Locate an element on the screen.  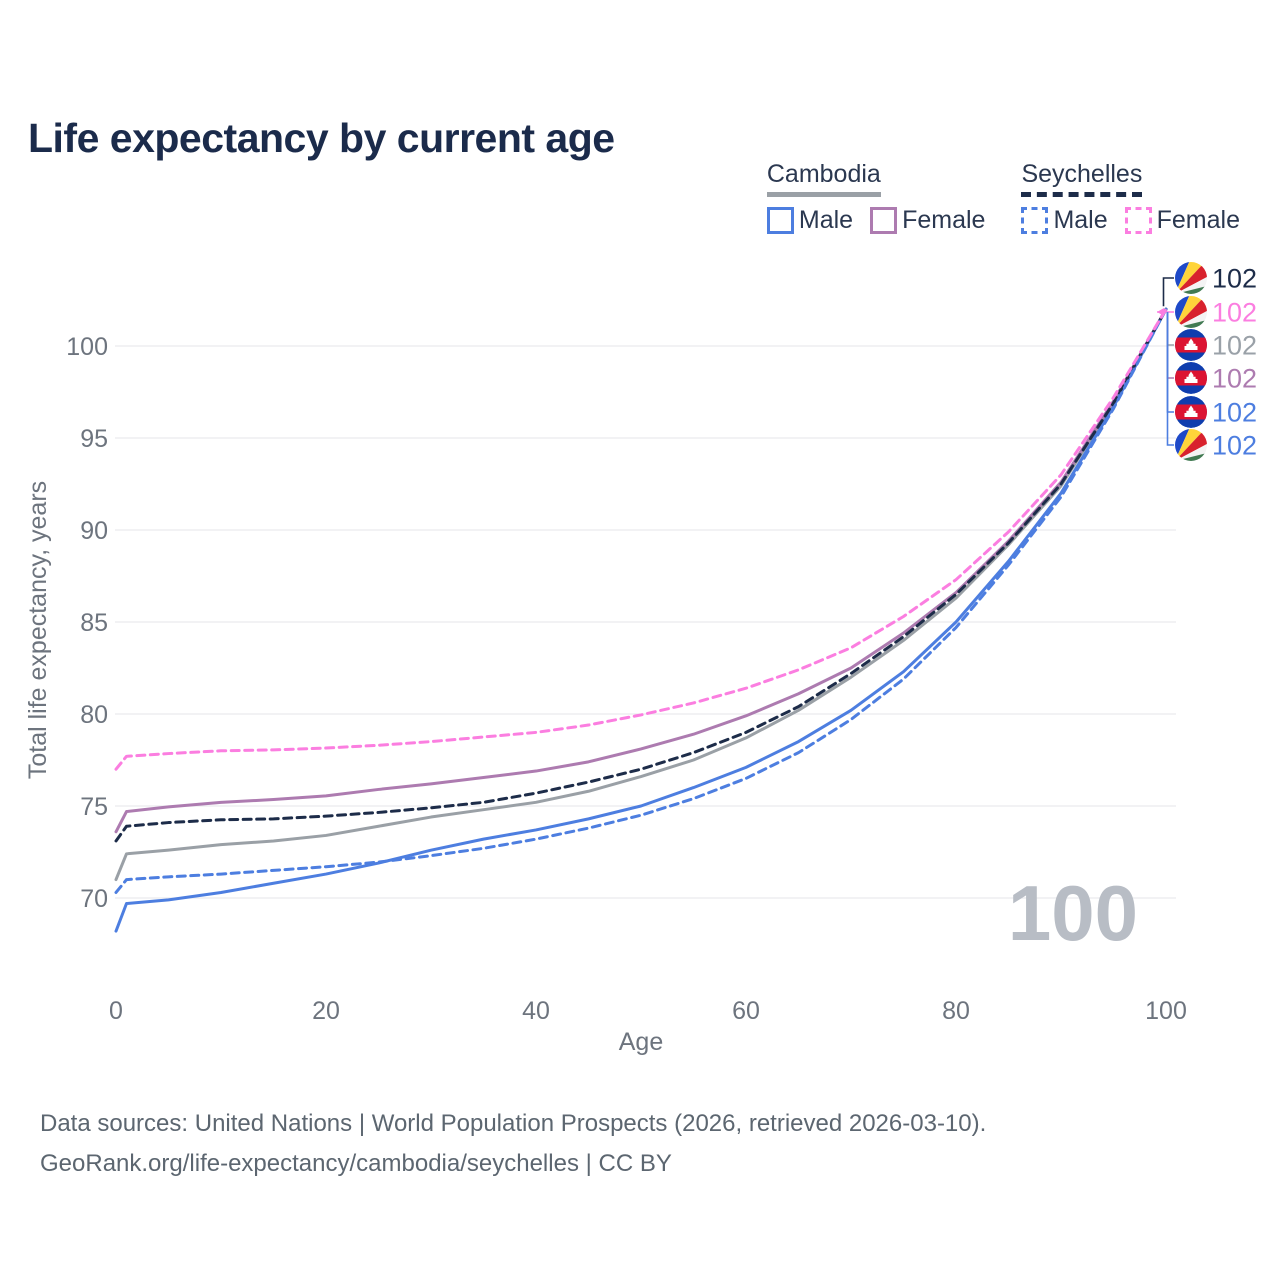
legend-group-cambodia: Cambodia Male Female is located at coordinates (875, 197).